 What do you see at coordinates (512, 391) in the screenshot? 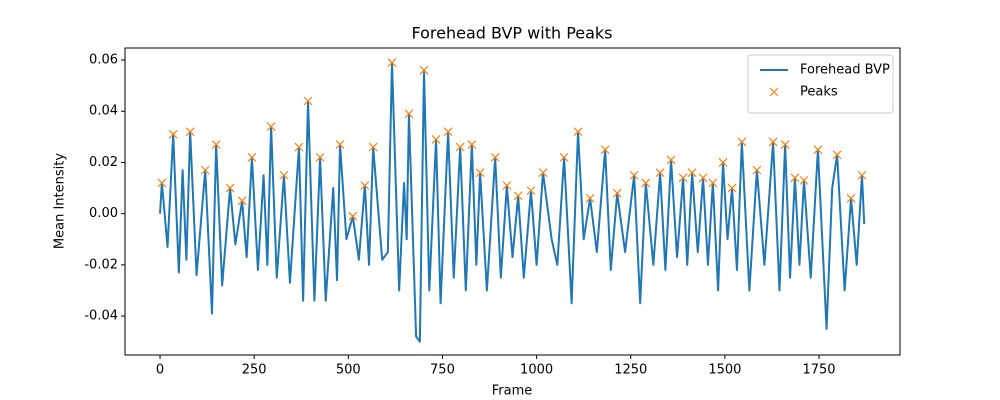
I see `x-axis-label: Frame` at bounding box center [512, 391].